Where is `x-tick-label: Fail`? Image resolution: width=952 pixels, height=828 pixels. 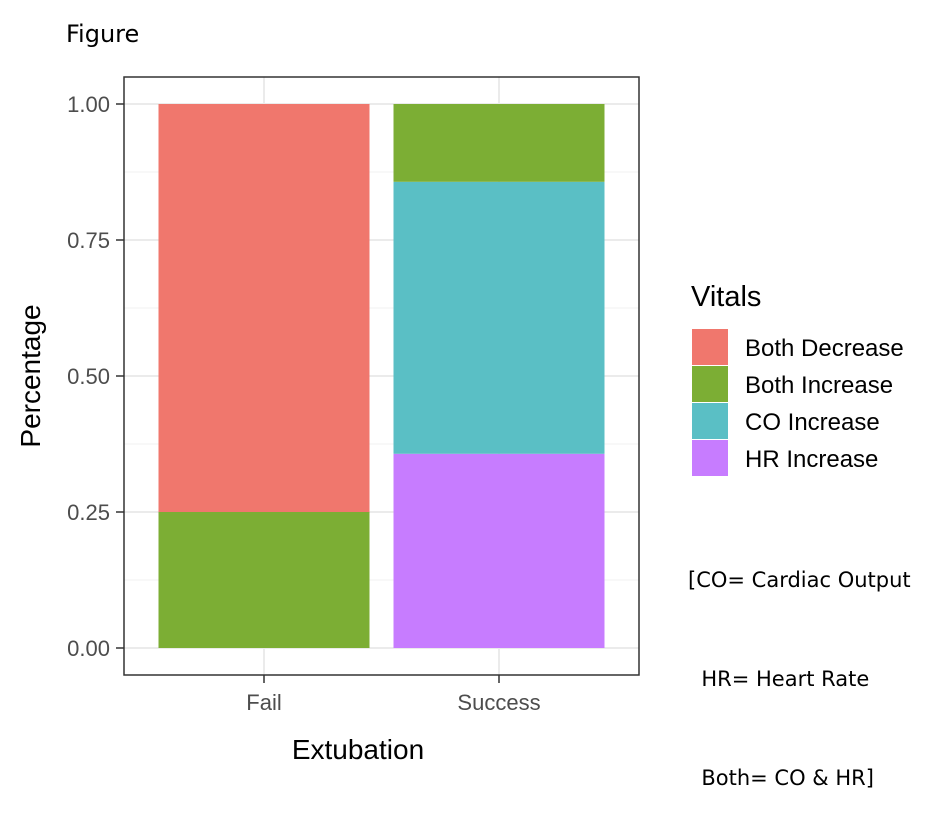 x-tick-label: Fail is located at coordinates (263, 702).